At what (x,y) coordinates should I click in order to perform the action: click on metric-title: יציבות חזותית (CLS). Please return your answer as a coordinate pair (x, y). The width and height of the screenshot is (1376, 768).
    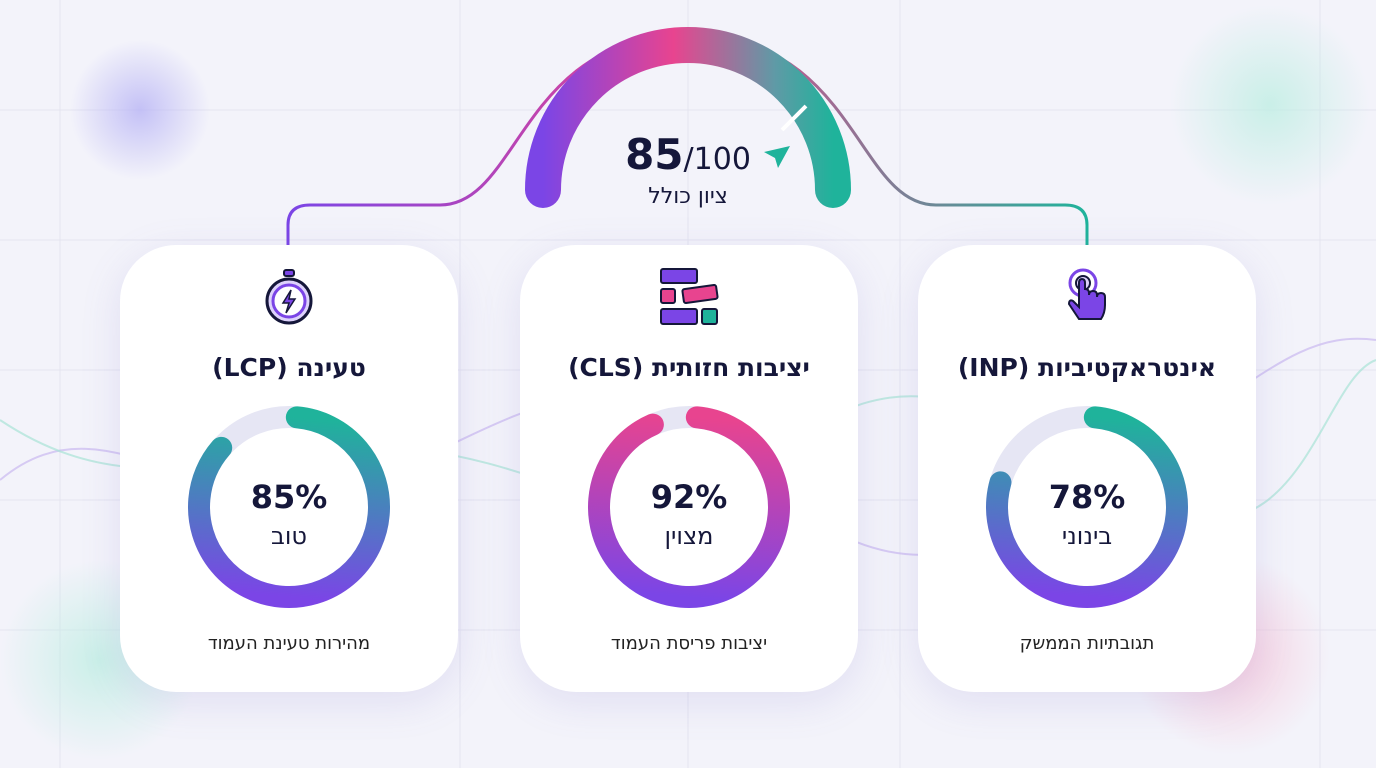
    Looking at the image, I should click on (689, 367).